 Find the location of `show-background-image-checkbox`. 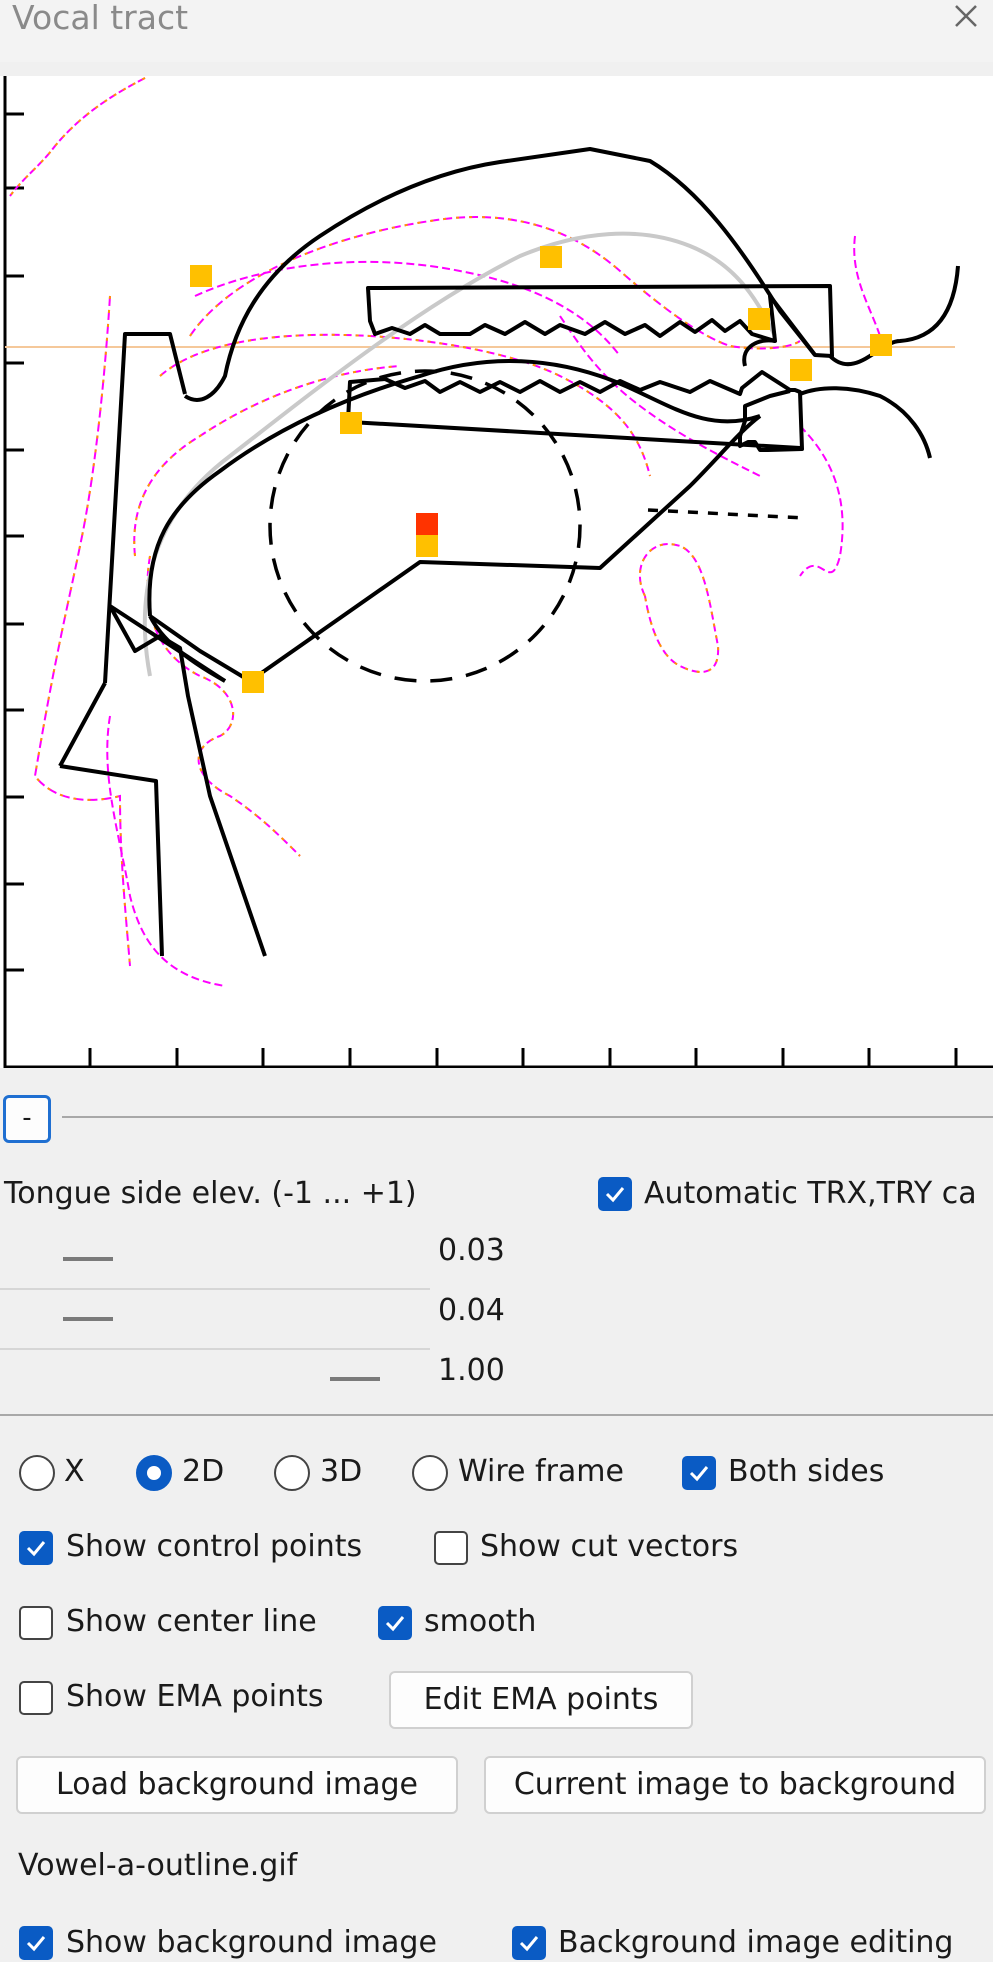

show-background-image-checkbox is located at coordinates (36, 1943).